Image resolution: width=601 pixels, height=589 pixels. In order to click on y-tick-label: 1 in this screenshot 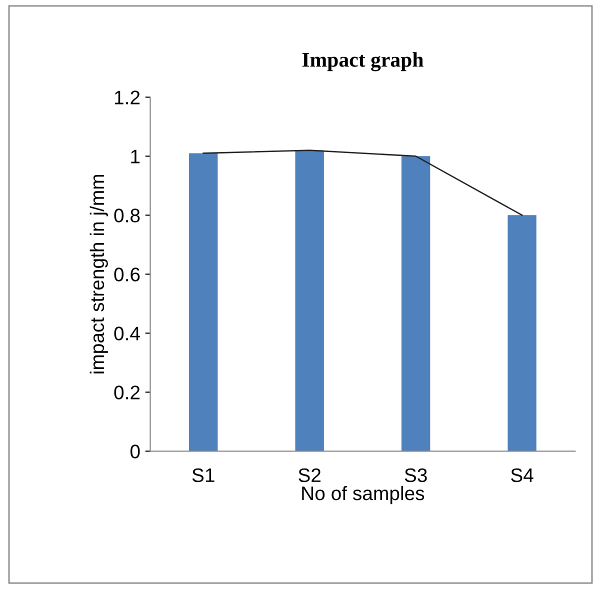, I will do `click(135, 157)`.